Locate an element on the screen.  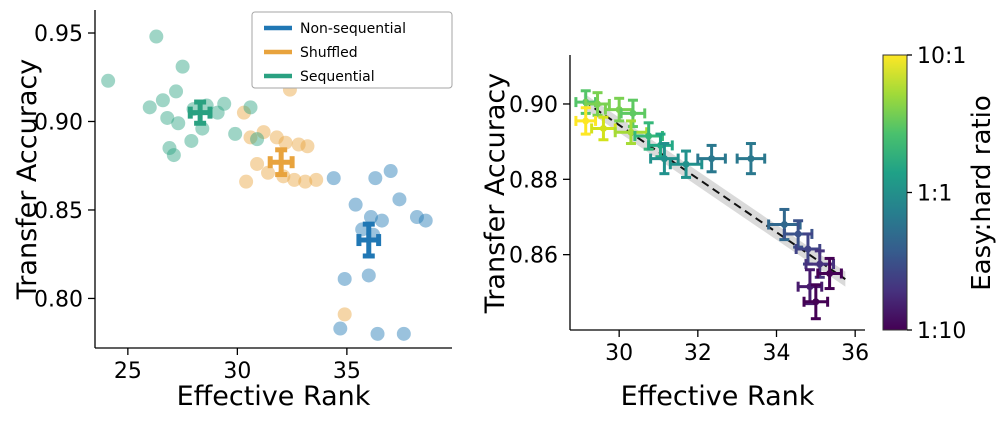
legend: Non-sequential Shuffled Sequential is located at coordinates (352, 50).